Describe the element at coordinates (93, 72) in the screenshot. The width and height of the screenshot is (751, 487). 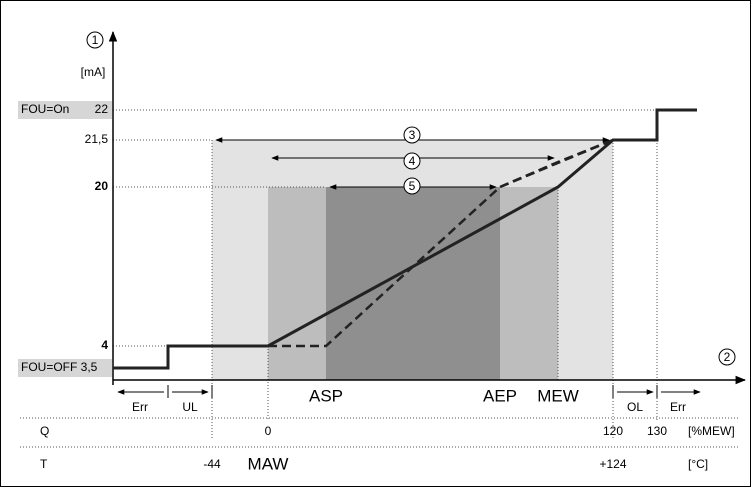
I see `y-axis-unit: [mA]` at that location.